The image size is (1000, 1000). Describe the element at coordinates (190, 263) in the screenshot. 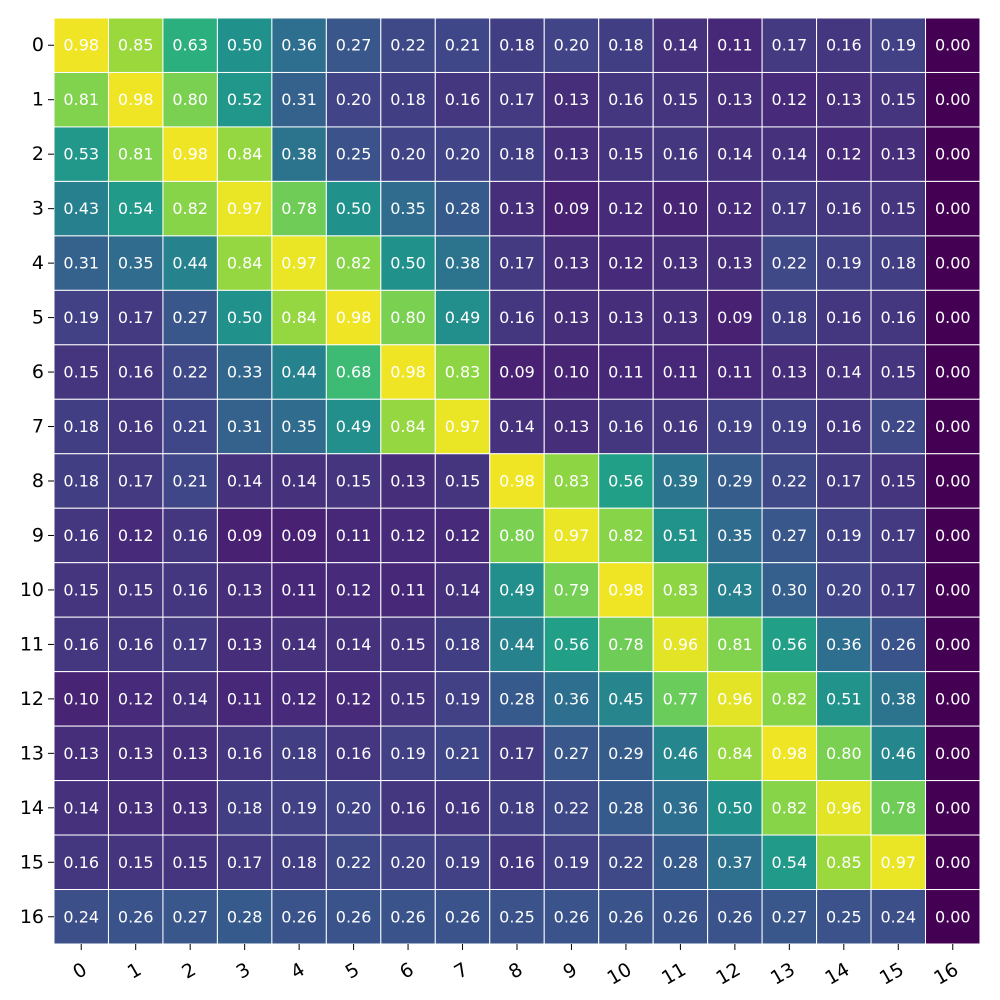

I see `heatmap-cell-label-4-2: 0.44` at that location.